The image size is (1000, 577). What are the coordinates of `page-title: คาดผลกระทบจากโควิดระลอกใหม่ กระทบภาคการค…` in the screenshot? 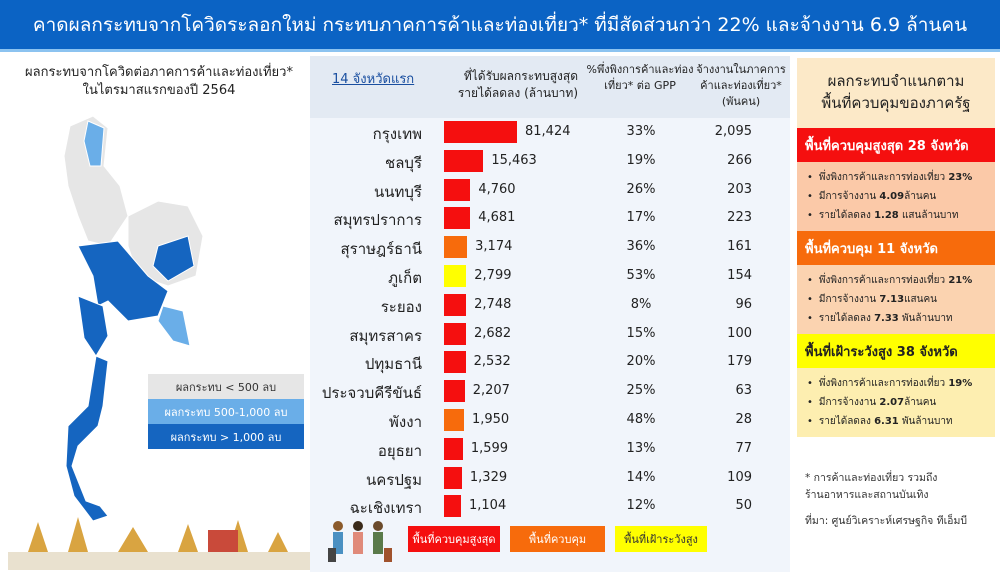 It's located at (500, 26).